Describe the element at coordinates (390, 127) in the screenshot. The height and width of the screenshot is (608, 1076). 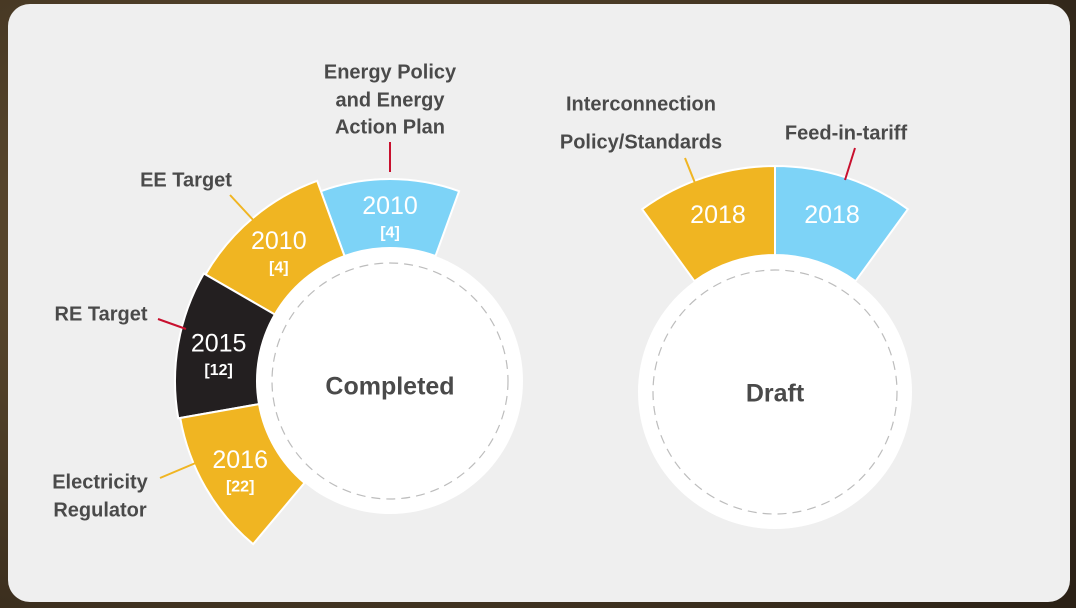
I see `segment-label: Action Plan` at that location.